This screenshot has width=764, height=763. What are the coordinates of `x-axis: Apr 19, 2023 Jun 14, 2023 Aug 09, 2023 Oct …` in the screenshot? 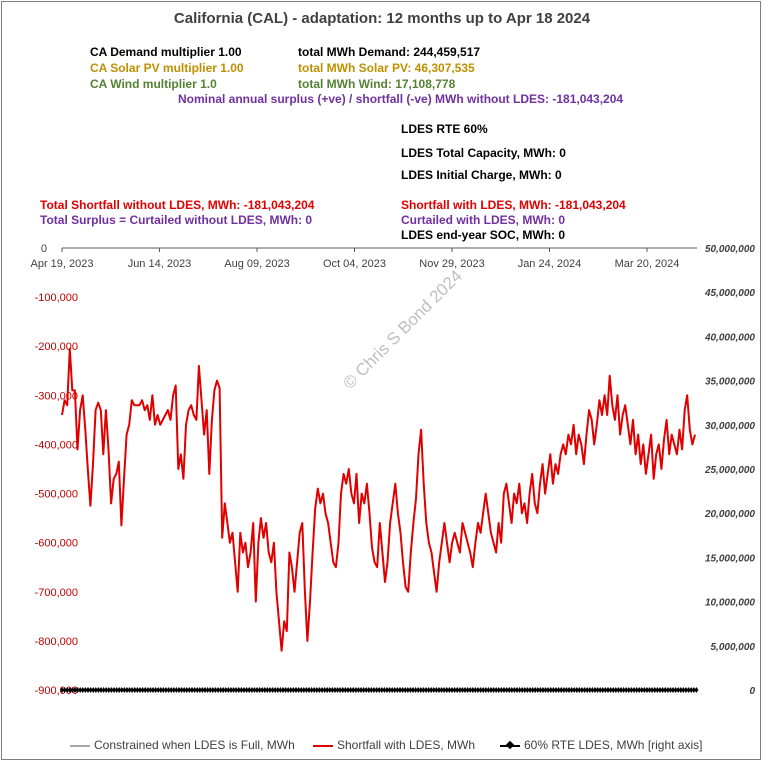 It's located at (364, 258).